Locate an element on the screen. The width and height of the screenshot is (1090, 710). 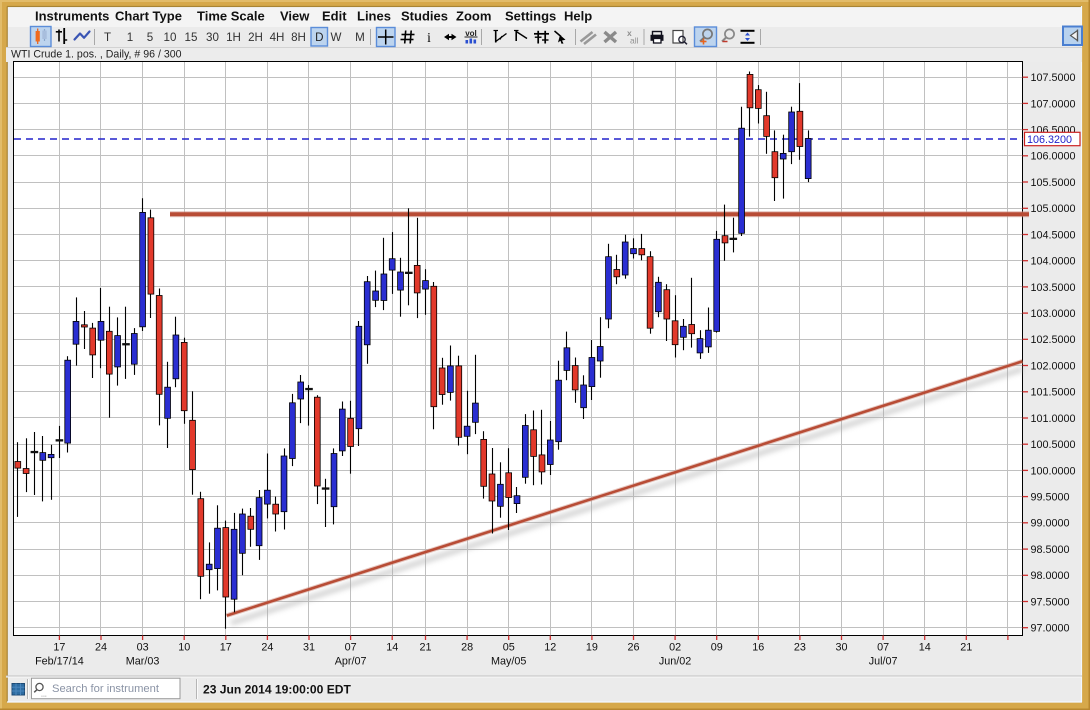
svg-text: 100.0000 is located at coordinates (1053, 471).